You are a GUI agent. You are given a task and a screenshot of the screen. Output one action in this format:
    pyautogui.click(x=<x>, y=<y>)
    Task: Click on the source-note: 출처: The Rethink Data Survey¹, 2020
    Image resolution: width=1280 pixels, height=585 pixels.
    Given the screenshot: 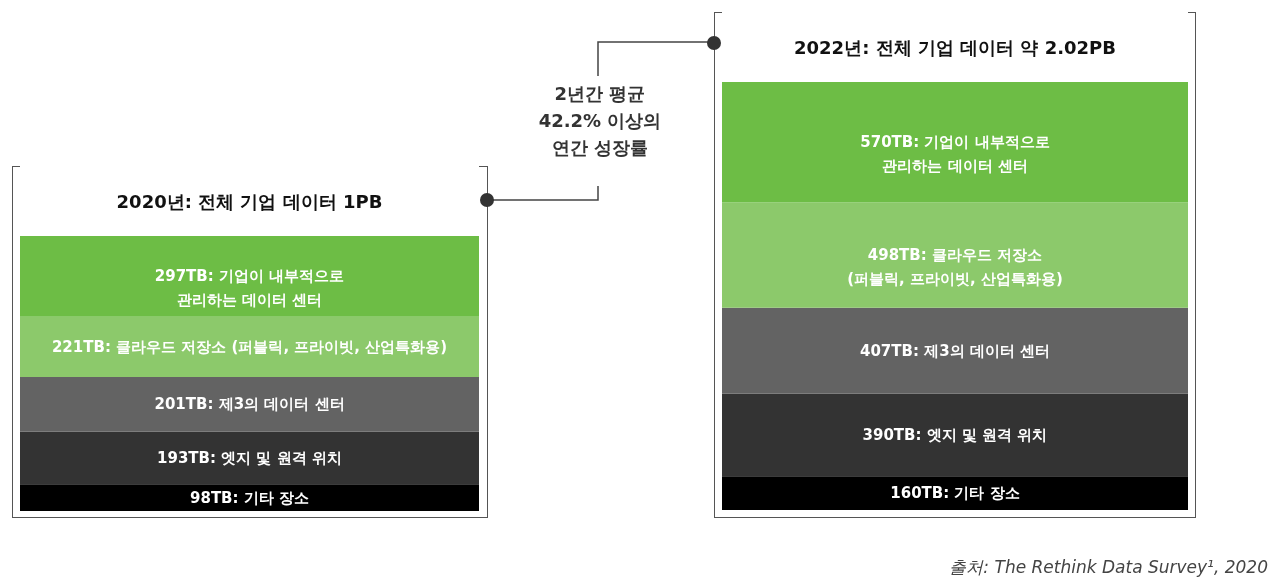 What is the action you would take?
    pyautogui.click(x=1108, y=567)
    